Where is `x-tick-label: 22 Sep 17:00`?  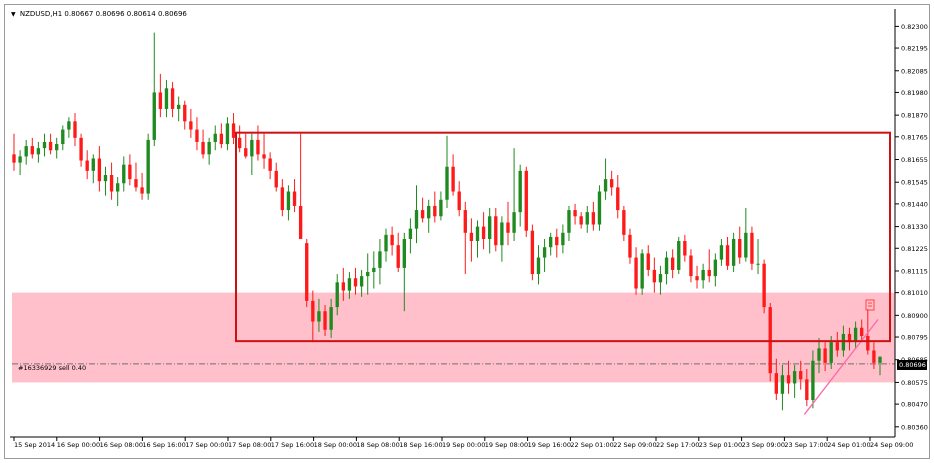
x-tick-label: 22 Sep 17:00 is located at coordinates (677, 445).